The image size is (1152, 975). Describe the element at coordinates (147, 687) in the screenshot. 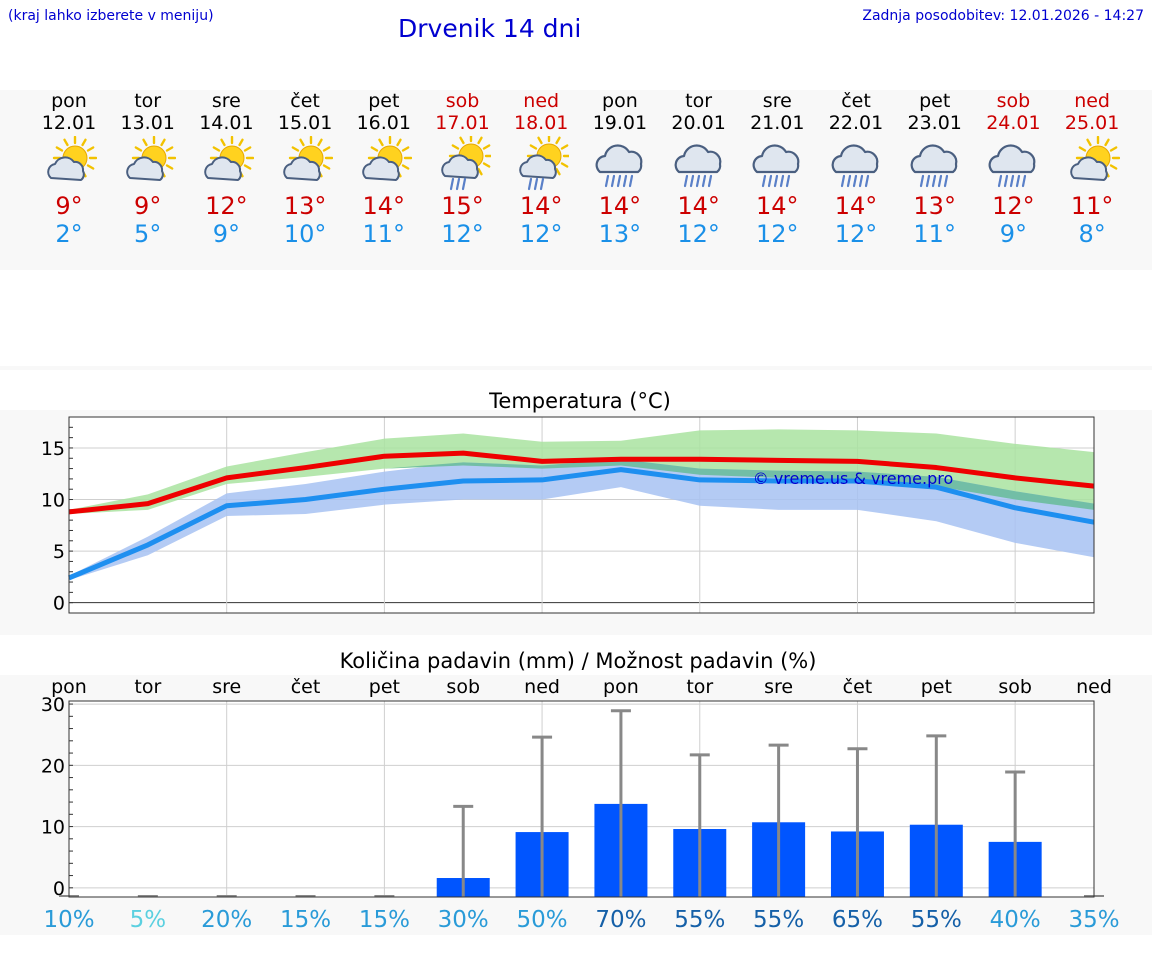

I see `precip-category-label: tor` at that location.